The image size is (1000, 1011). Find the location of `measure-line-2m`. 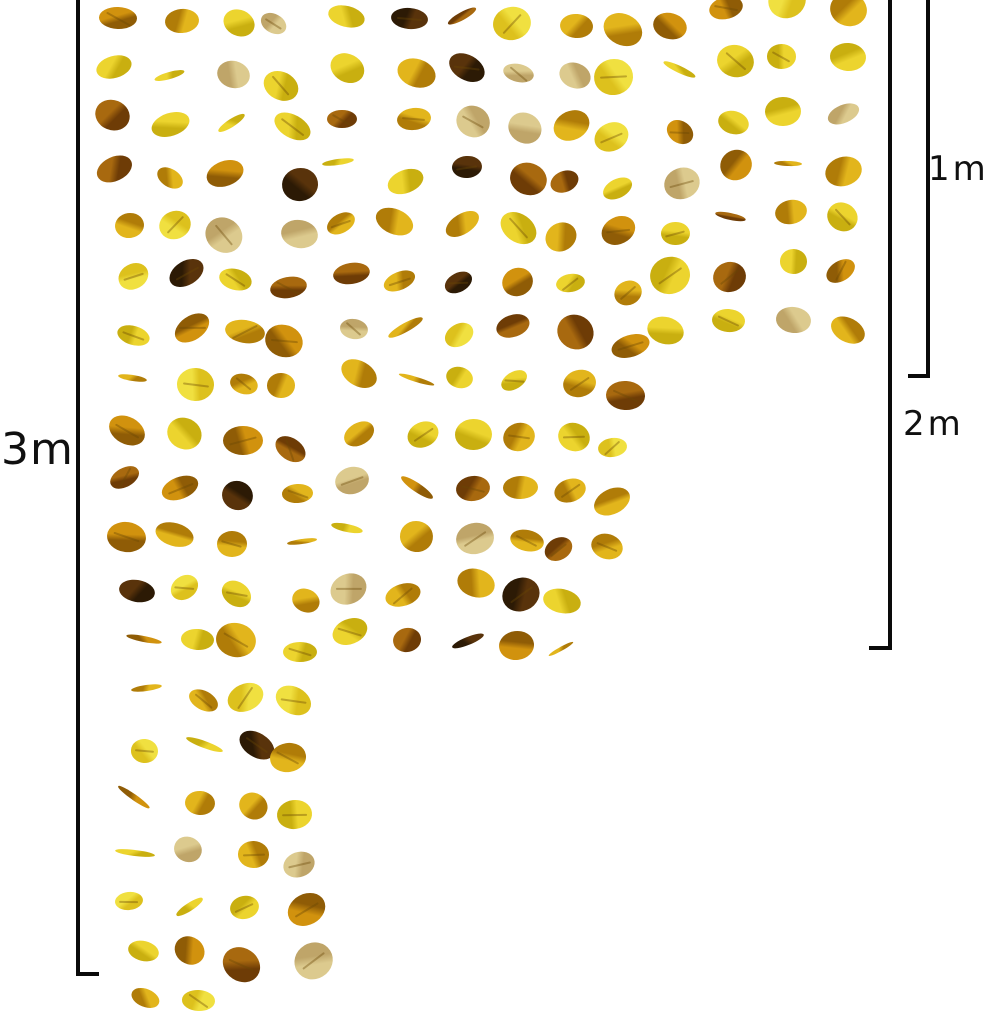

measure-line-2m is located at coordinates (890, 325).